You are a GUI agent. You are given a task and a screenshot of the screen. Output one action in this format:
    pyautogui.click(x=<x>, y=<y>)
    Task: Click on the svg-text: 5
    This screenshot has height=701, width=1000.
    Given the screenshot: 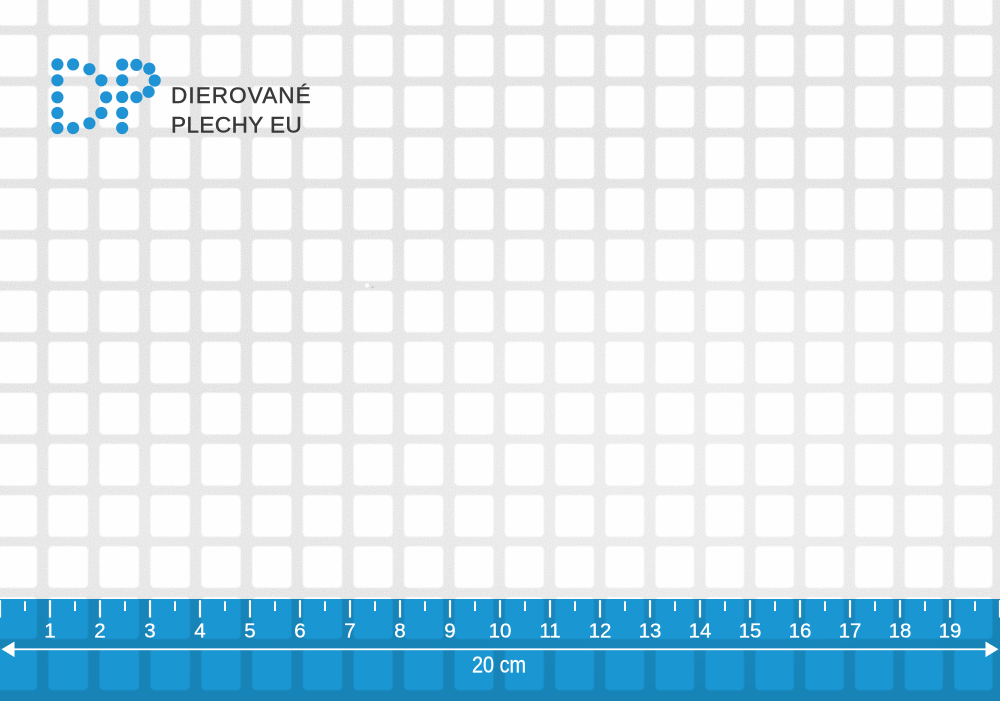 What is the action you would take?
    pyautogui.click(x=249, y=631)
    